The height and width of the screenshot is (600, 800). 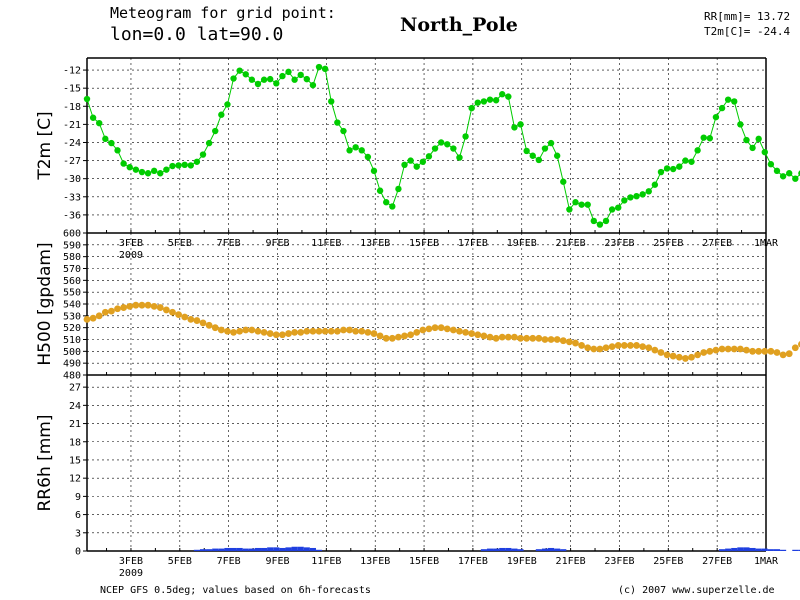 What do you see at coordinates (229, 561) in the screenshot?
I see `x-tick-label: 7FEB` at bounding box center [229, 561].